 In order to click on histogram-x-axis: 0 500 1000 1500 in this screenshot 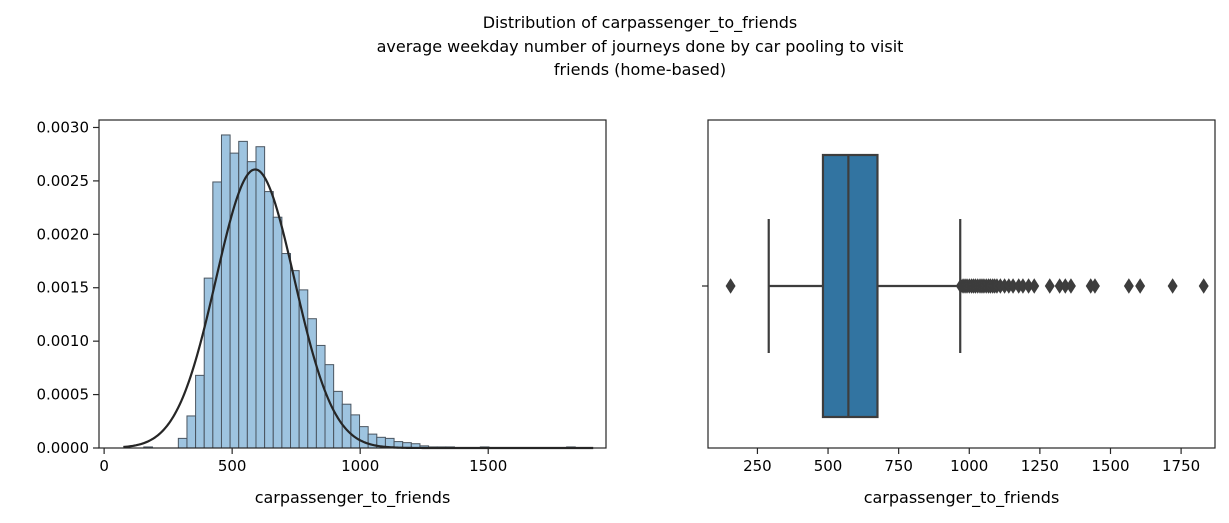, I will do `click(303, 461)`.